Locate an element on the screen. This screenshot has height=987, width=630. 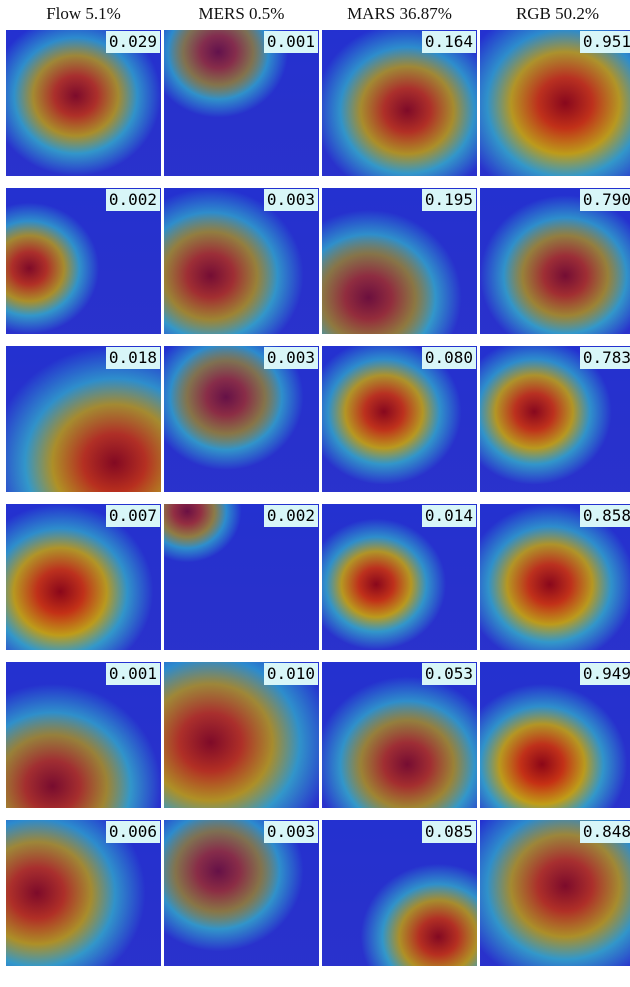
heatmap-tile: 0.790 is located at coordinates (555, 261).